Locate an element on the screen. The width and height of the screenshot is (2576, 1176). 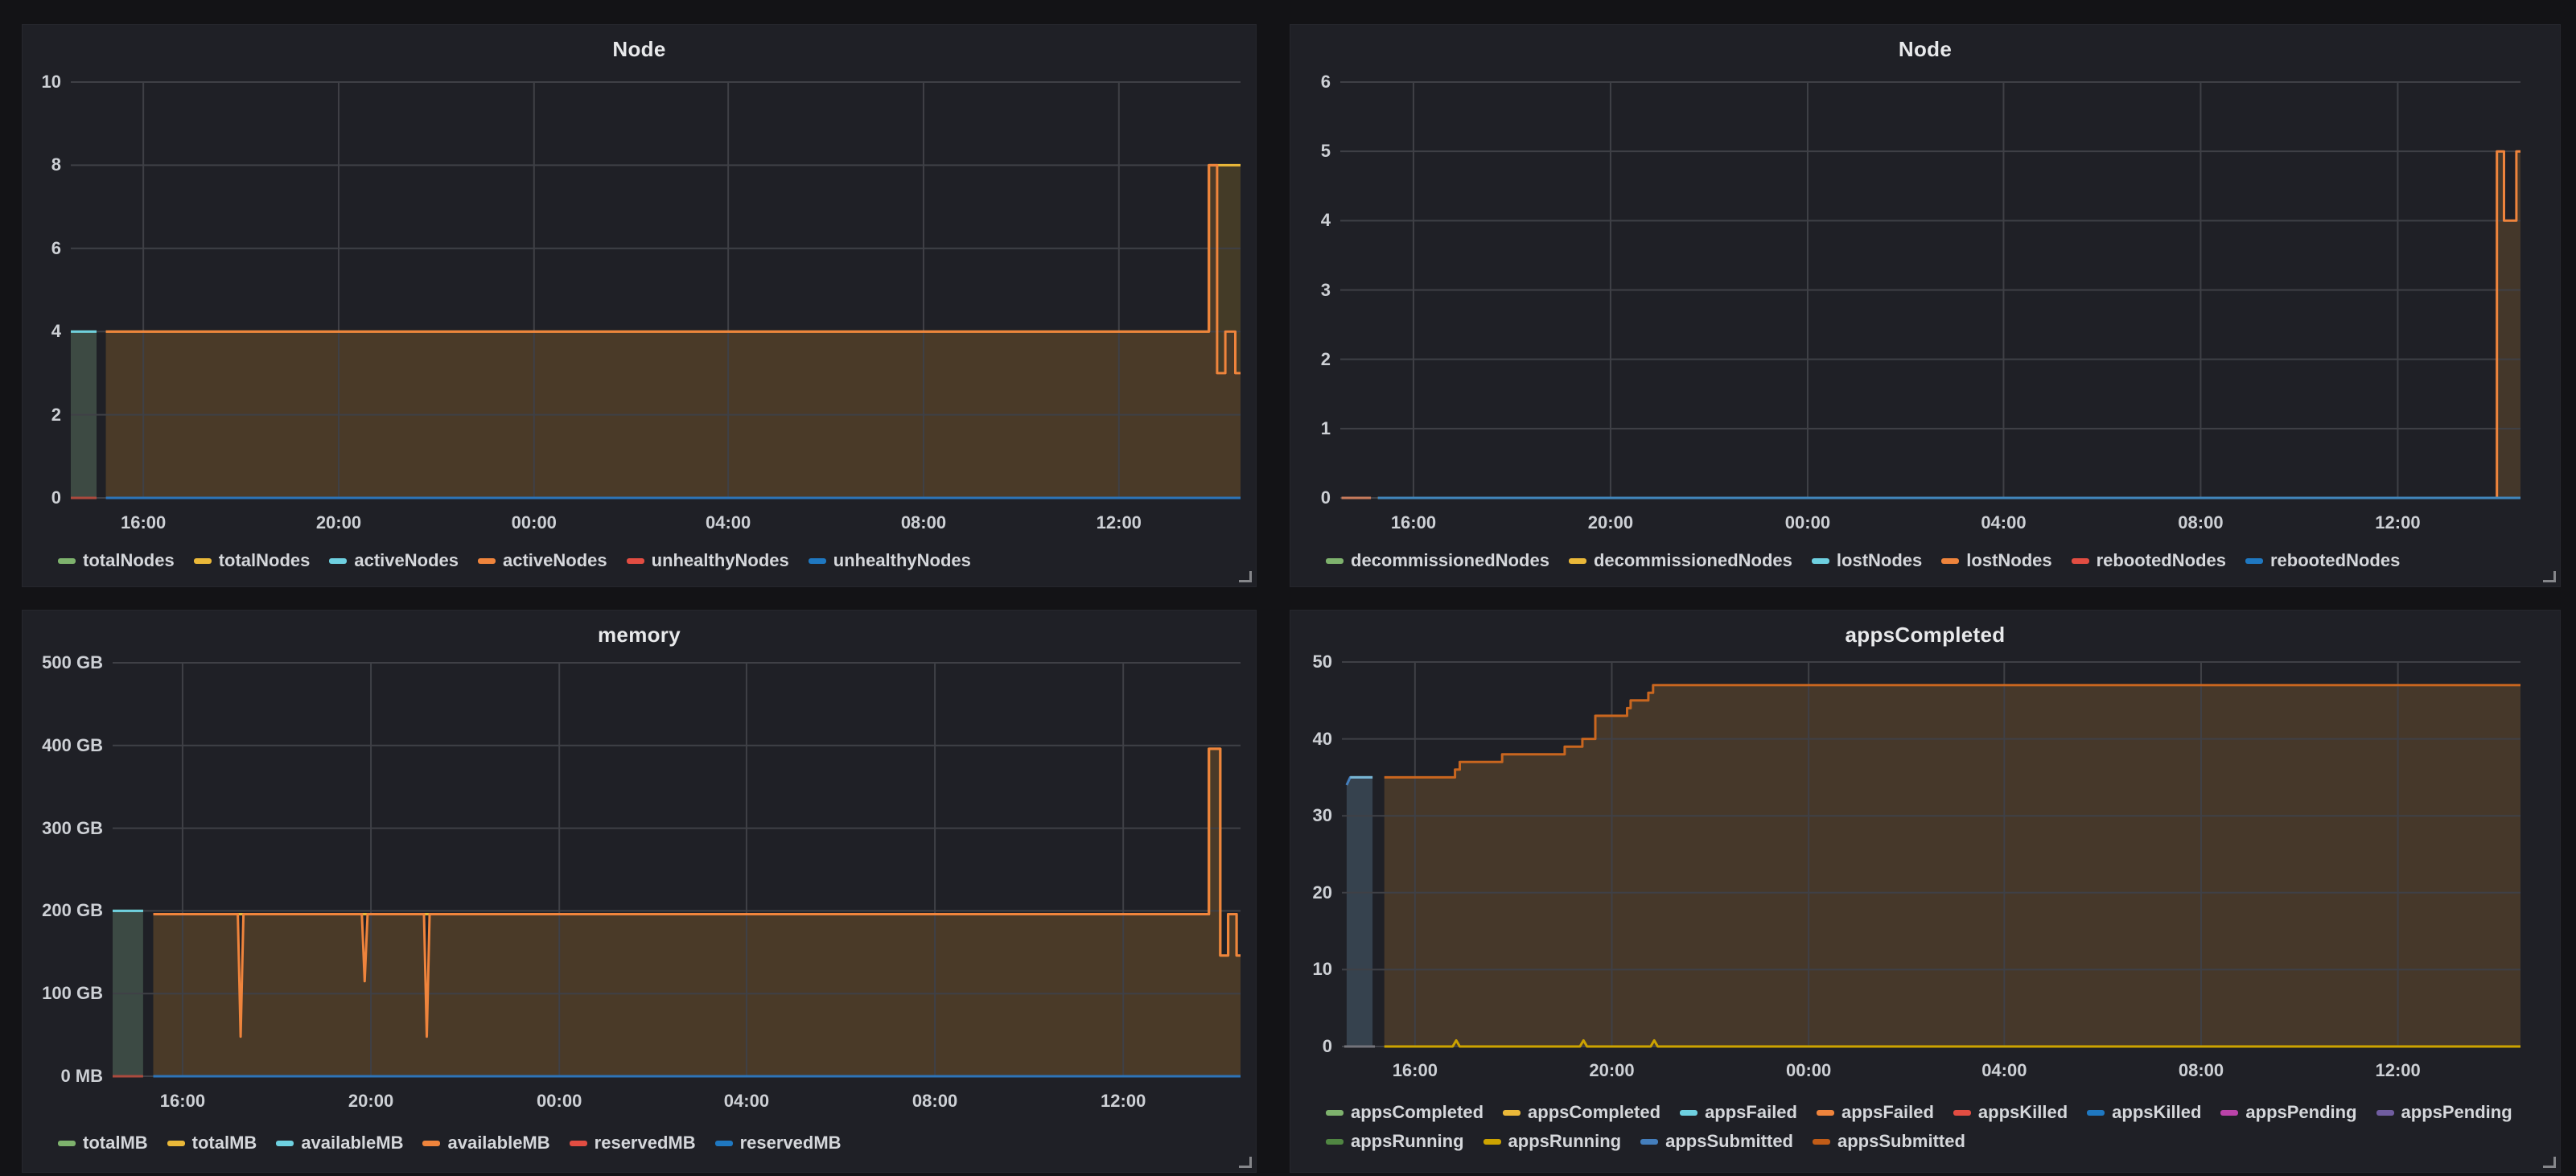
panel-title-memory: memory is located at coordinates (639, 635).